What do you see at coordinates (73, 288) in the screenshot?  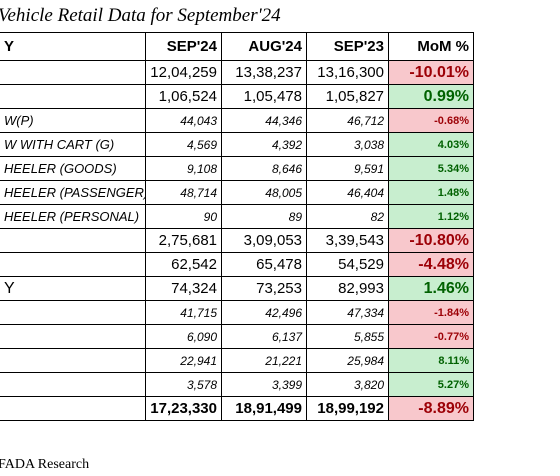 I see `row-category: Y` at bounding box center [73, 288].